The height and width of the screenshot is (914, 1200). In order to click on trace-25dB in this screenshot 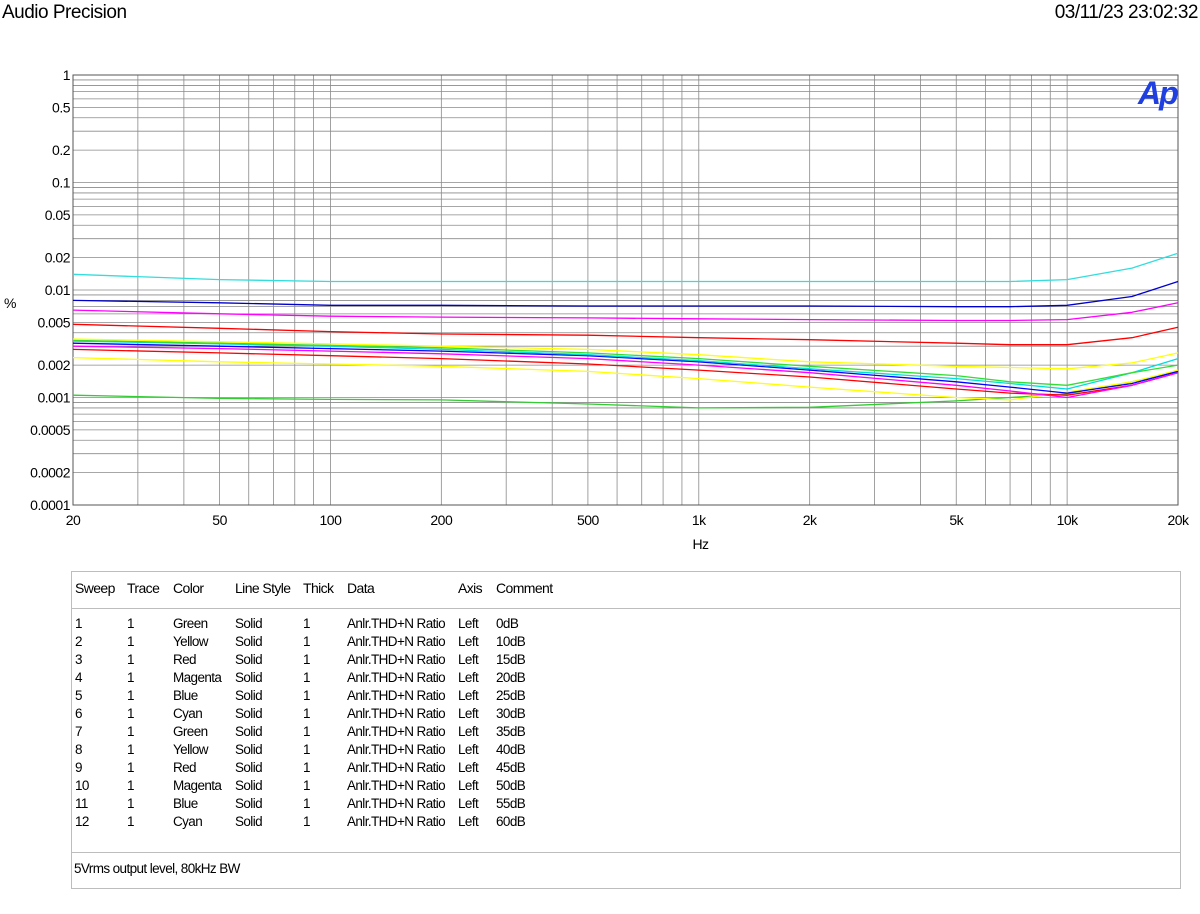, I will do `click(625, 368)`.